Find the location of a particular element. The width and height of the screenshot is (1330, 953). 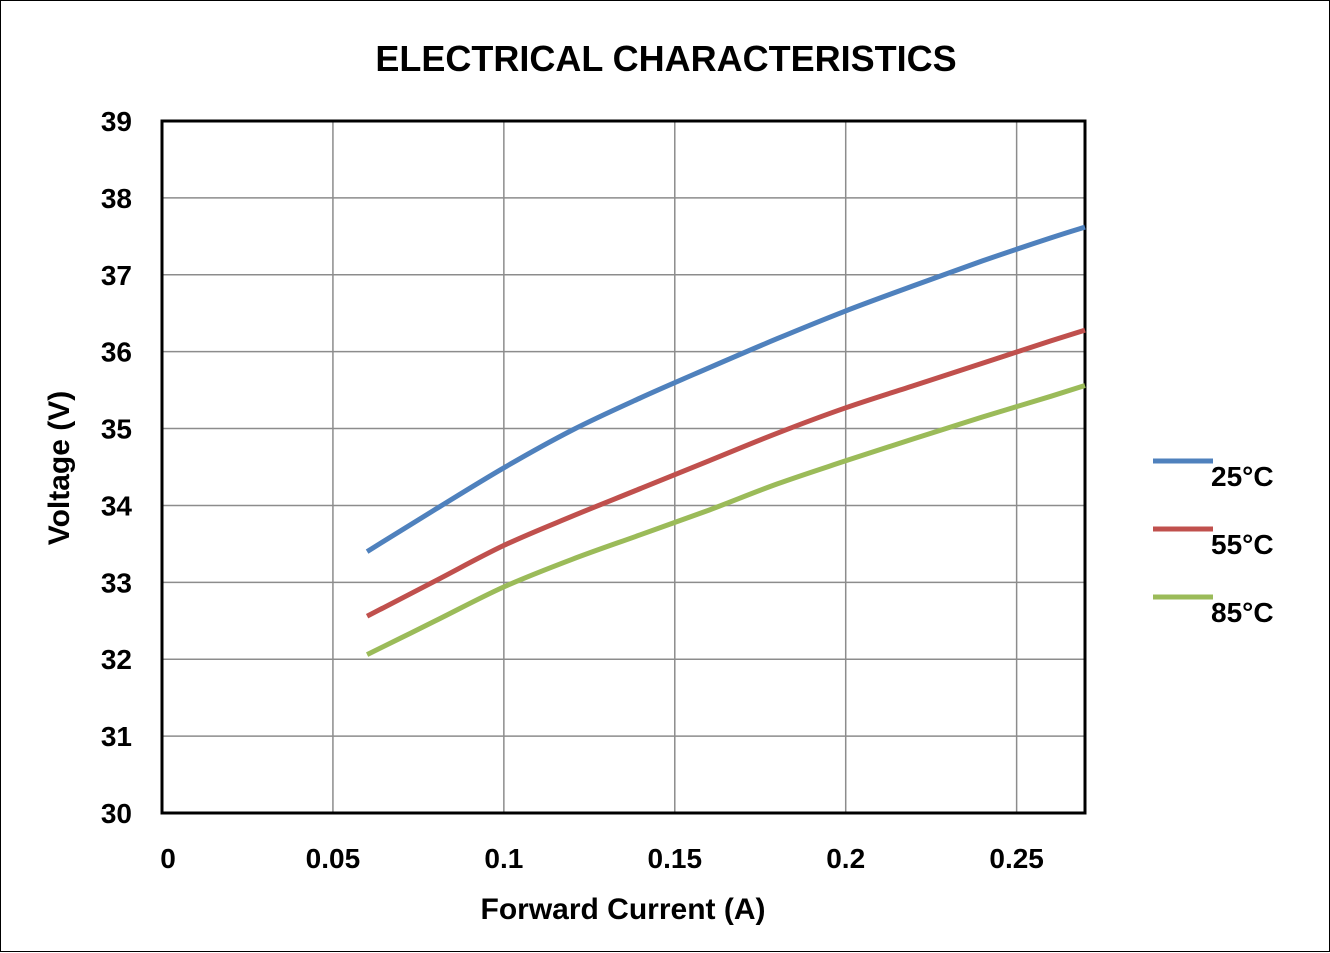

x-tick-label: 0 is located at coordinates (168, 858).